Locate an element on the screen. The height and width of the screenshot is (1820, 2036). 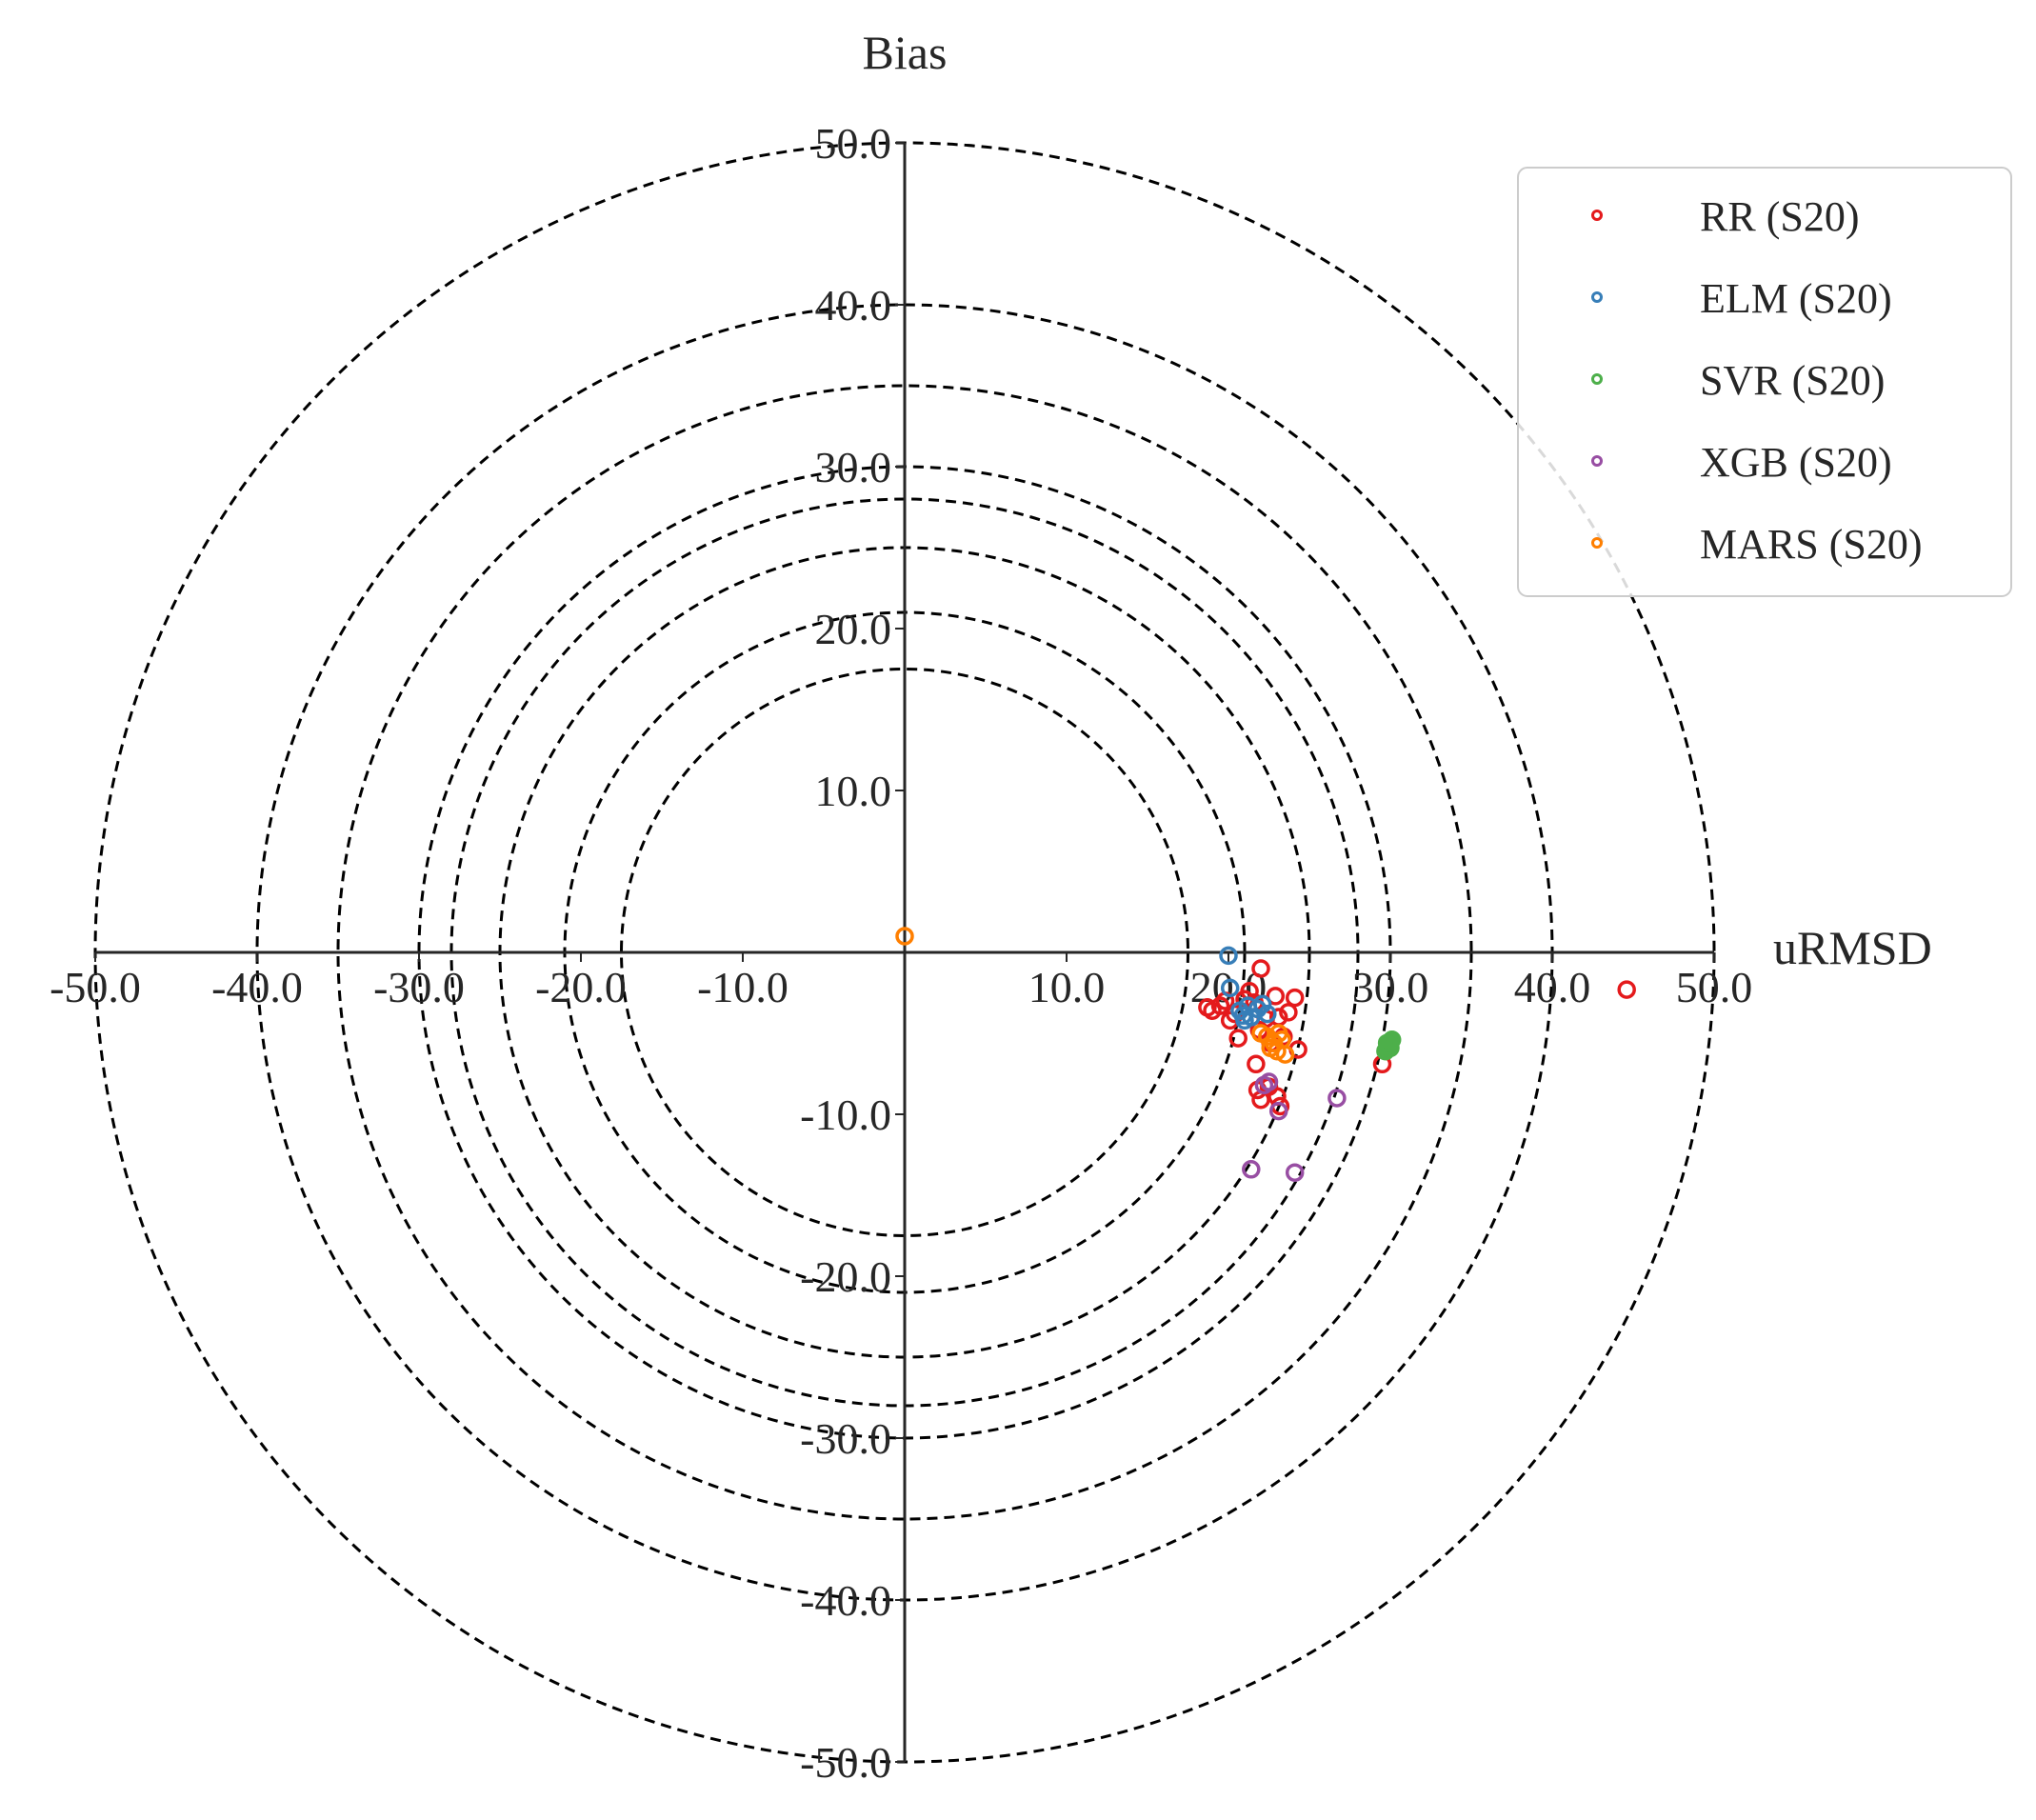
legend-label: RR (S20) is located at coordinates (1779, 216).